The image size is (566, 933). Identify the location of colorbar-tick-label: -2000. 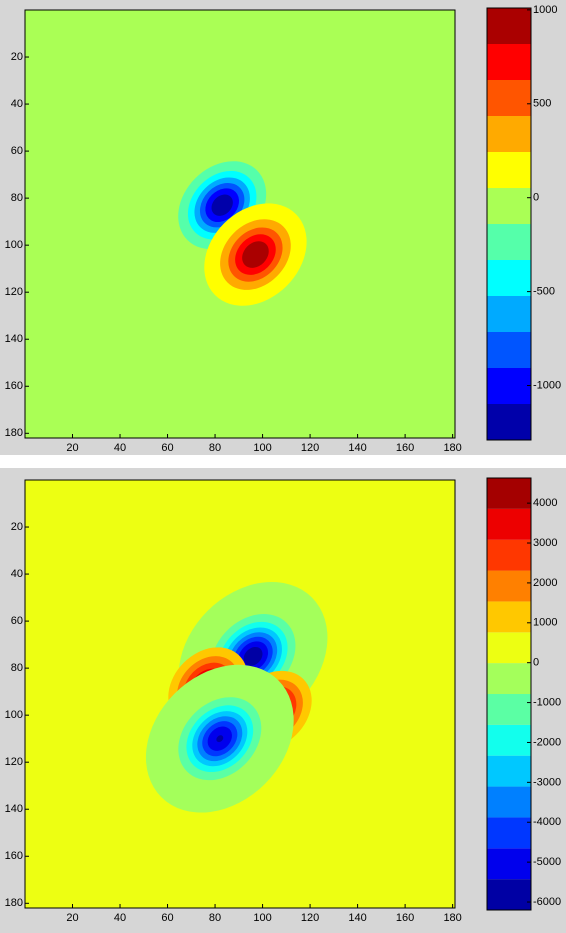
(547, 742).